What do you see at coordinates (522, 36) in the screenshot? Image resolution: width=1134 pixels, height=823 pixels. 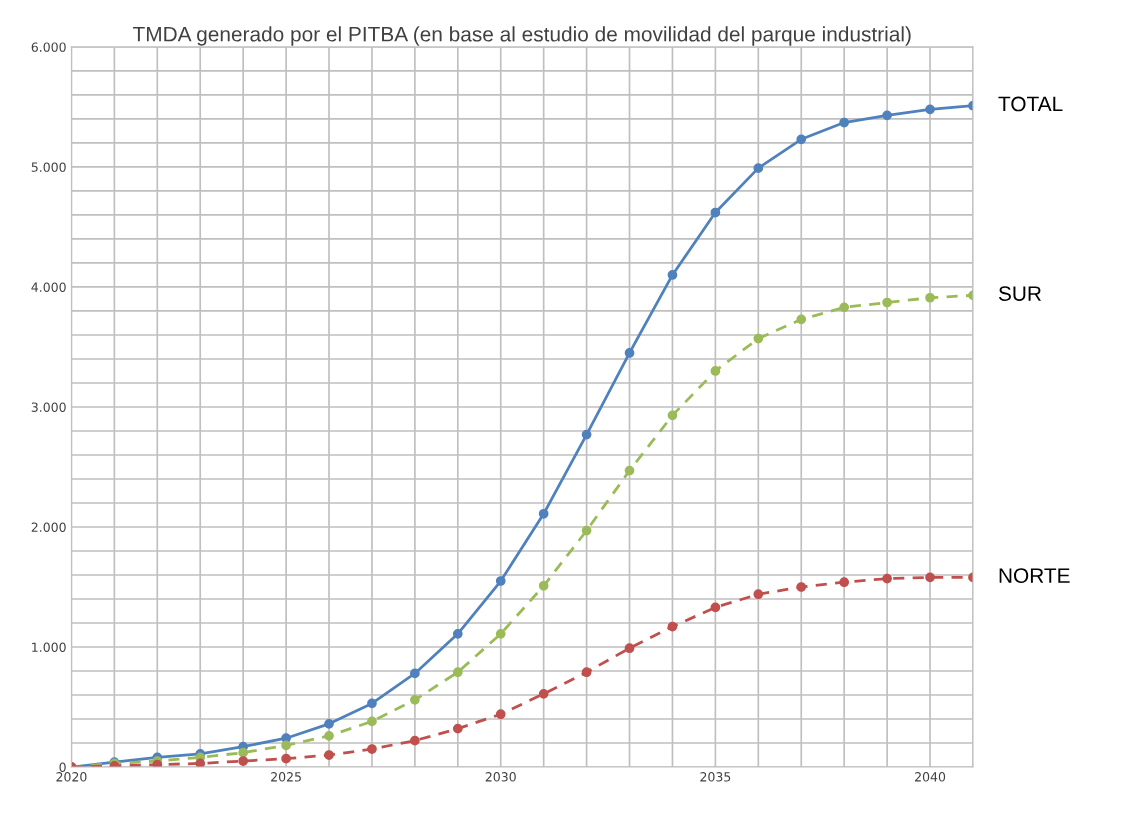 I see `chart-title: TMDA generado por el PITBA (en base al estudio de movilidad del parque industrial)` at bounding box center [522, 36].